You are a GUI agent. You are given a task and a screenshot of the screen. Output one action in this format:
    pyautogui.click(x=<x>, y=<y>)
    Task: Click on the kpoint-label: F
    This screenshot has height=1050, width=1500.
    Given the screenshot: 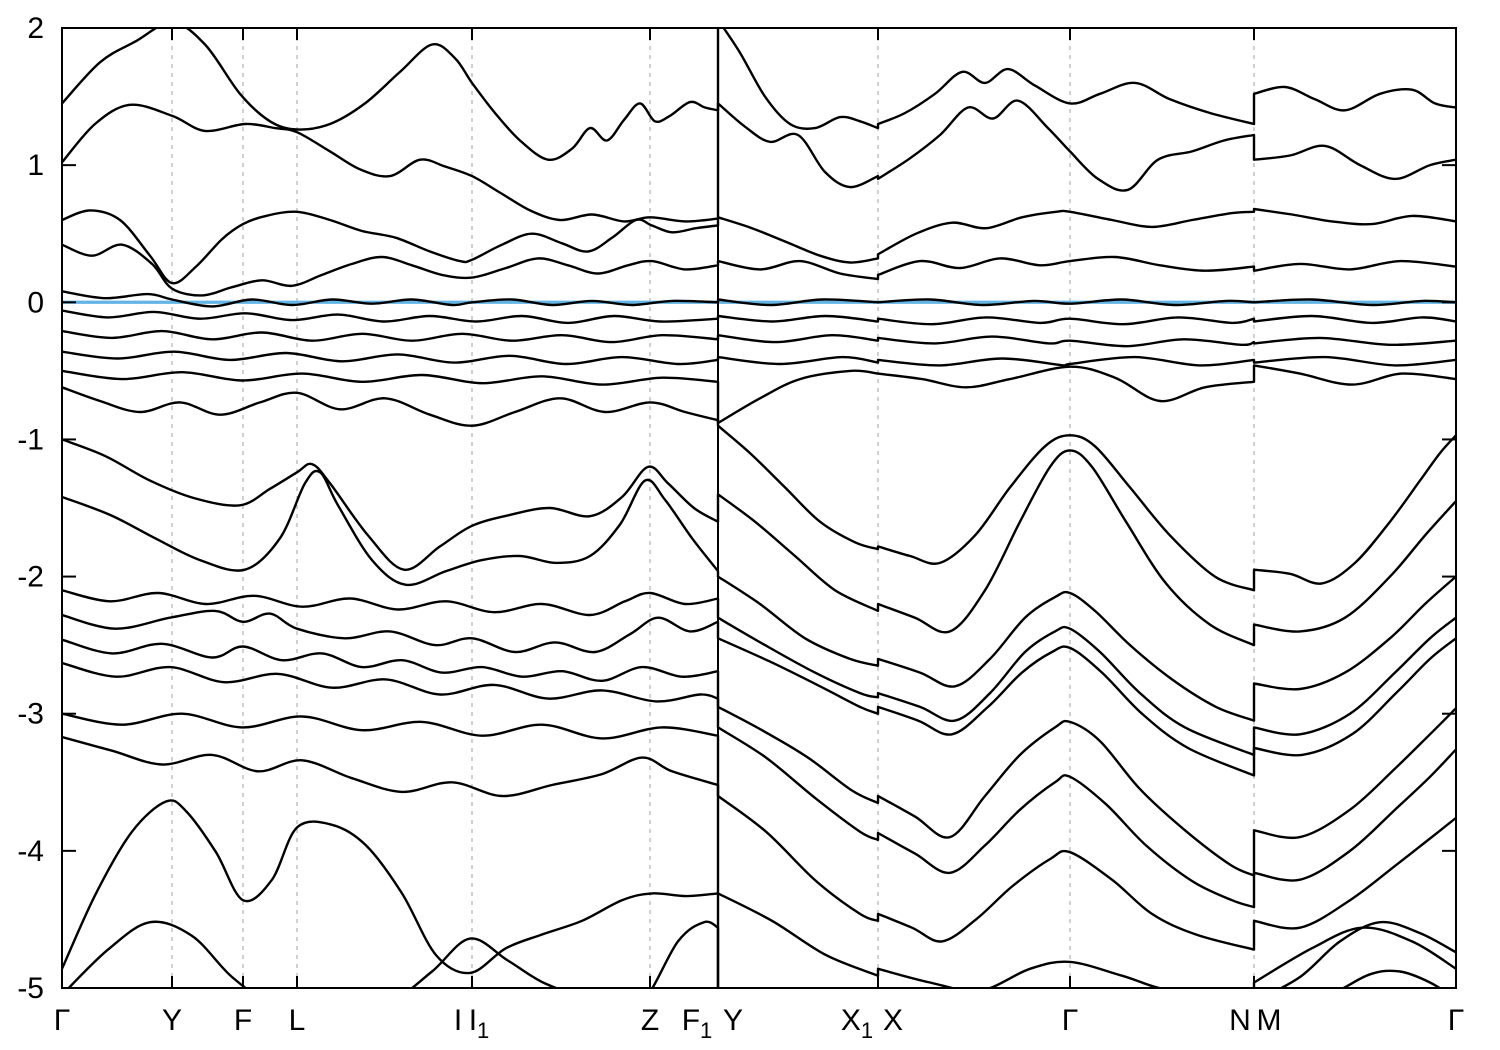 What is the action you would take?
    pyautogui.click(x=243, y=1020)
    